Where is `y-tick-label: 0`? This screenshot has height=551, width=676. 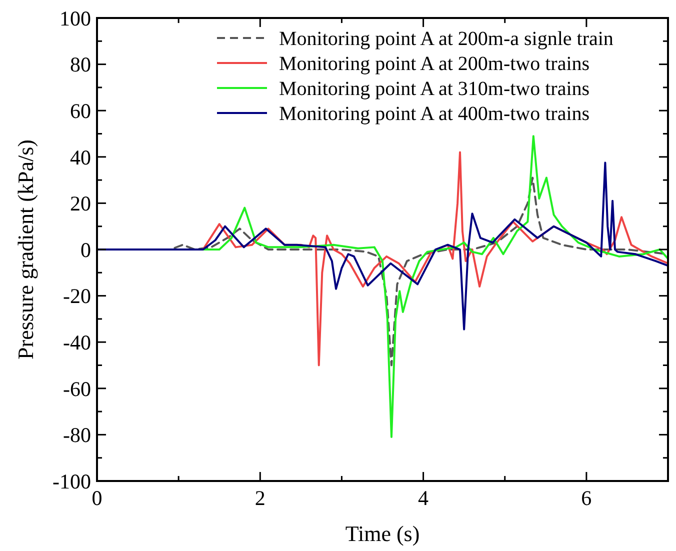
y-tick-label: 0 is located at coordinates (85, 250).